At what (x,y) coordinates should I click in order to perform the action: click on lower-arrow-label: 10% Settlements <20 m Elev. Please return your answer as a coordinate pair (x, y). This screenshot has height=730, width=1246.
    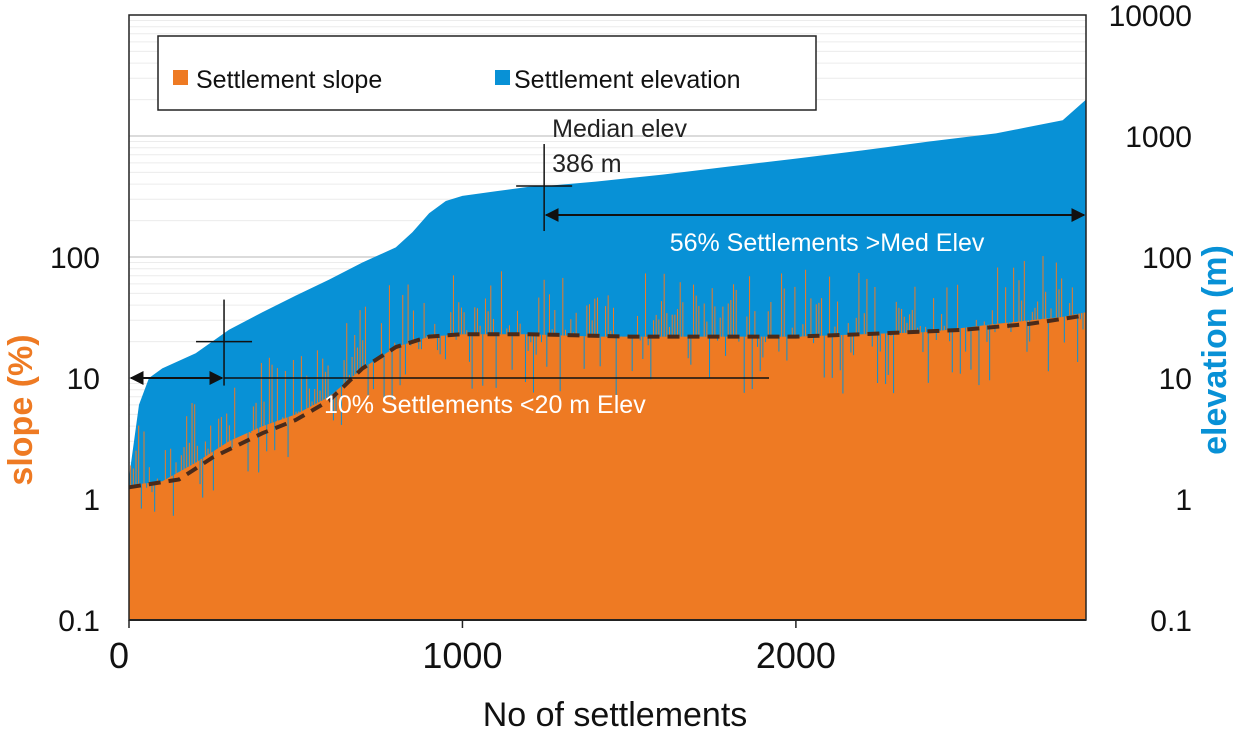
    Looking at the image, I should click on (485, 405).